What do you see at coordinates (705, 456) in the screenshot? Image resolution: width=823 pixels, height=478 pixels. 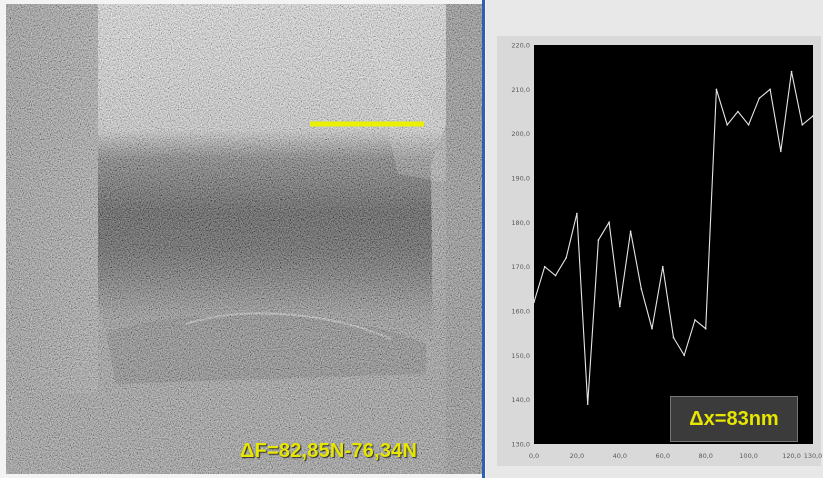 I see `x-tick-label: 80,0` at bounding box center [705, 456].